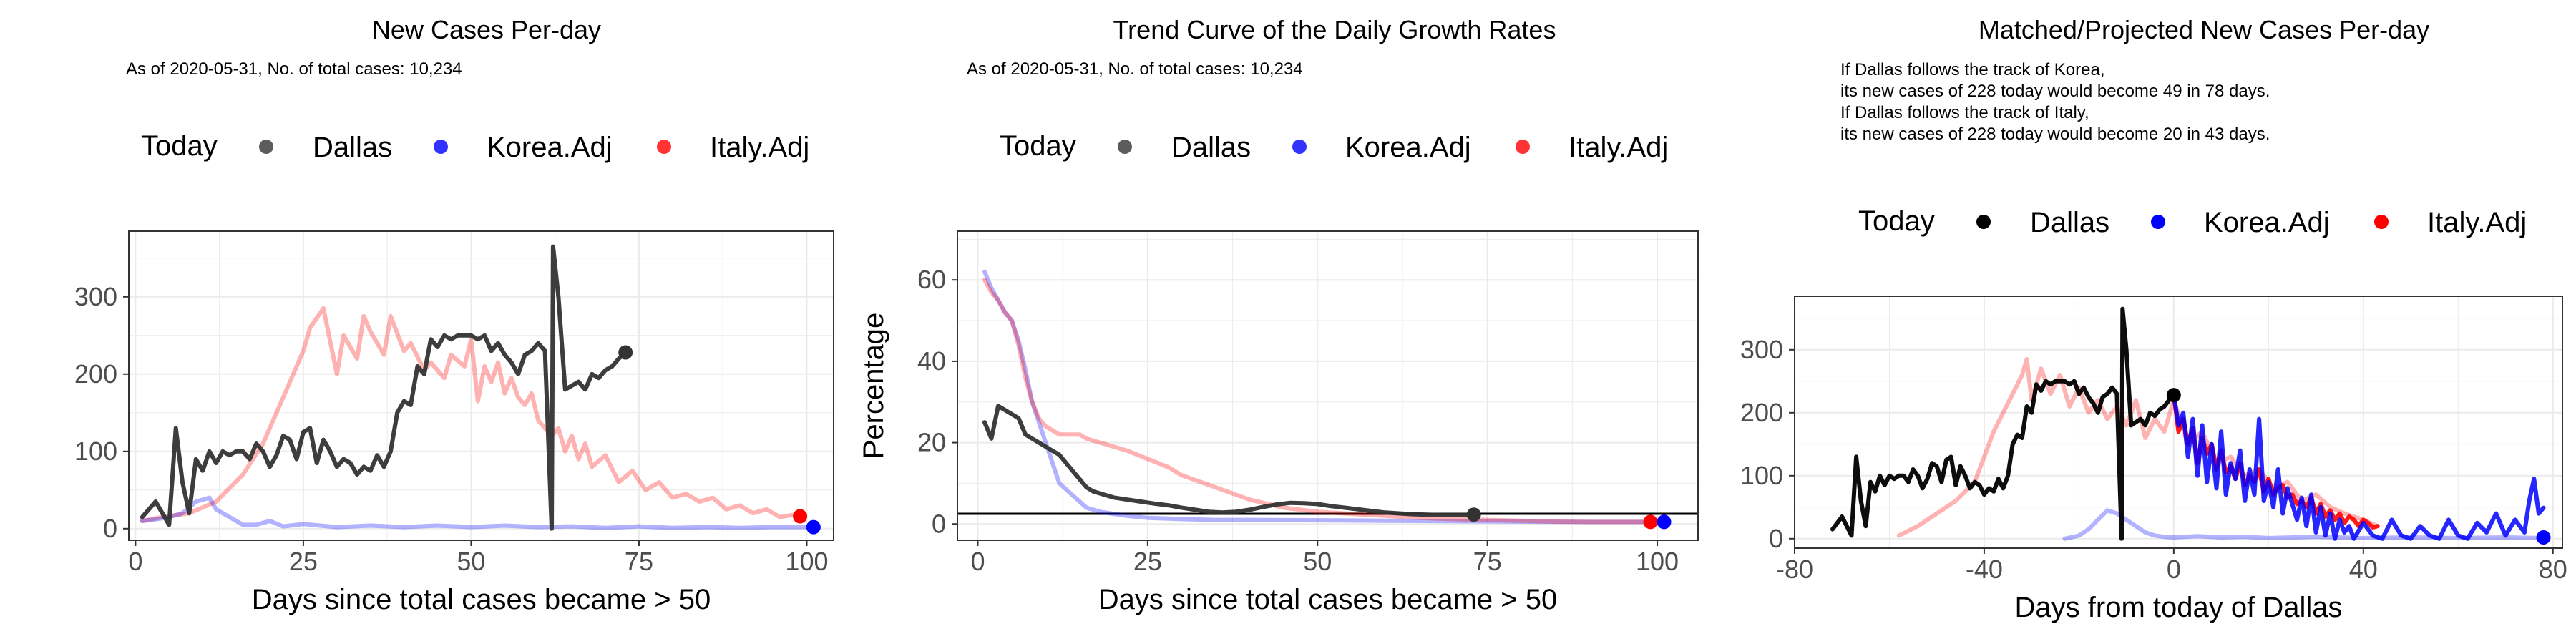 The height and width of the screenshot is (644, 2576). I want to click on y-tick-label: 40, so click(931, 361).